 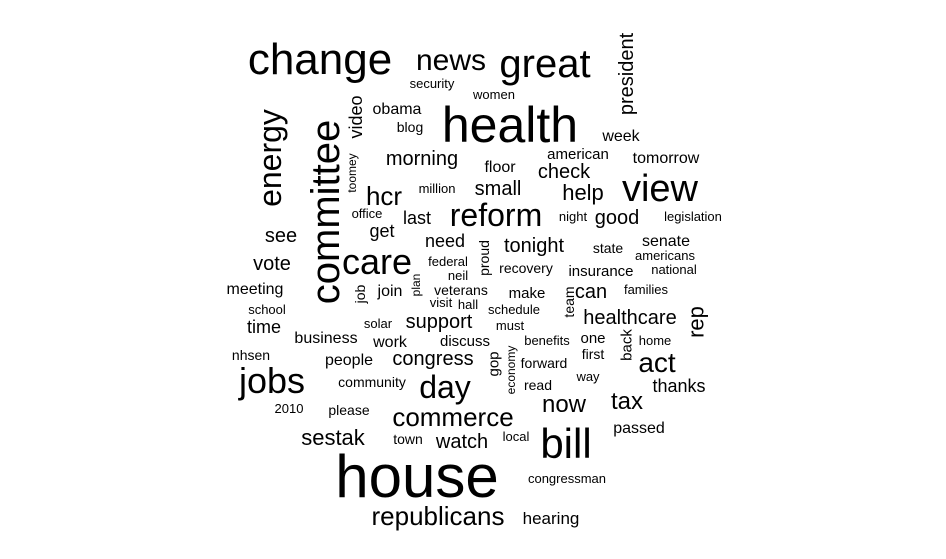 What do you see at coordinates (665, 255) in the screenshot?
I see `word-americans: americans` at bounding box center [665, 255].